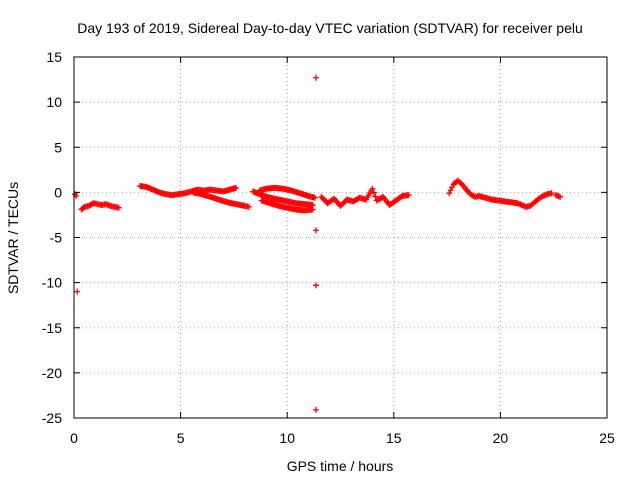 This screenshot has height=480, width=640. Describe the element at coordinates (58, 147) in the screenshot. I see `y-tick-label: 5` at that location.